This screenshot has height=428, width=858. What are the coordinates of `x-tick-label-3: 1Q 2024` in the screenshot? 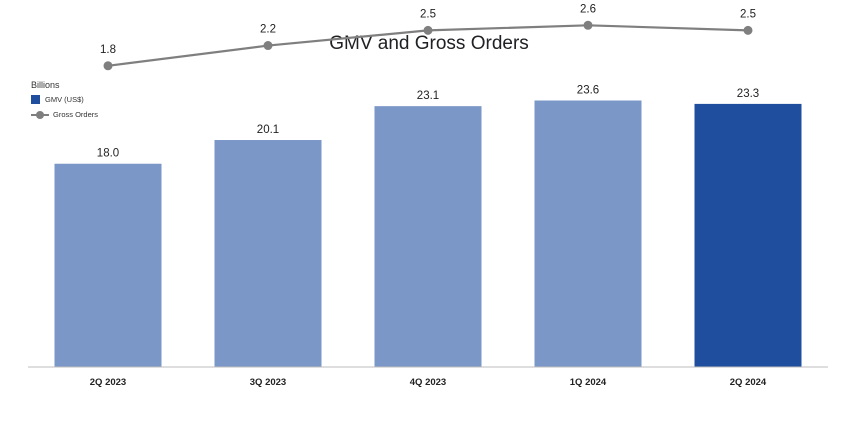 It's located at (588, 382).